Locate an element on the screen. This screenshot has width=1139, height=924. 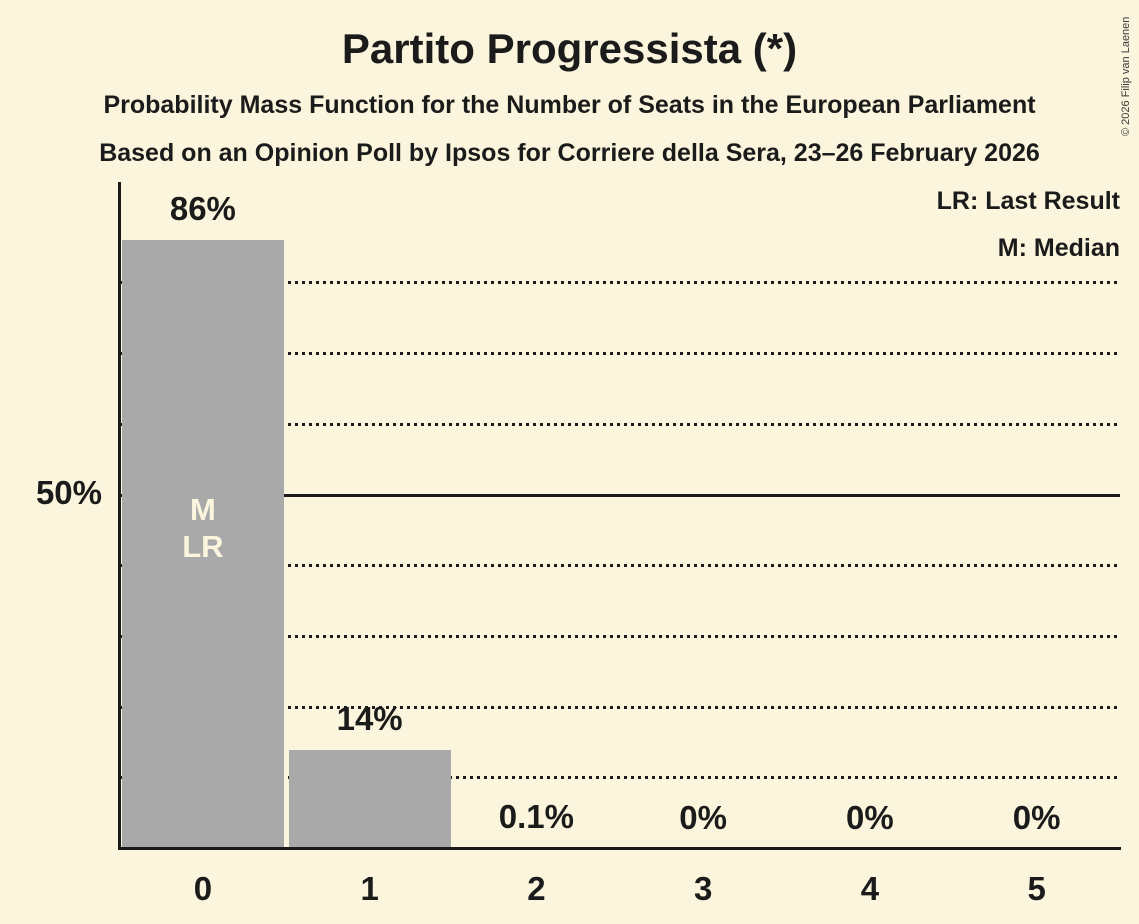
x-axis-tick-label-3: 3 is located at coordinates (703, 888).